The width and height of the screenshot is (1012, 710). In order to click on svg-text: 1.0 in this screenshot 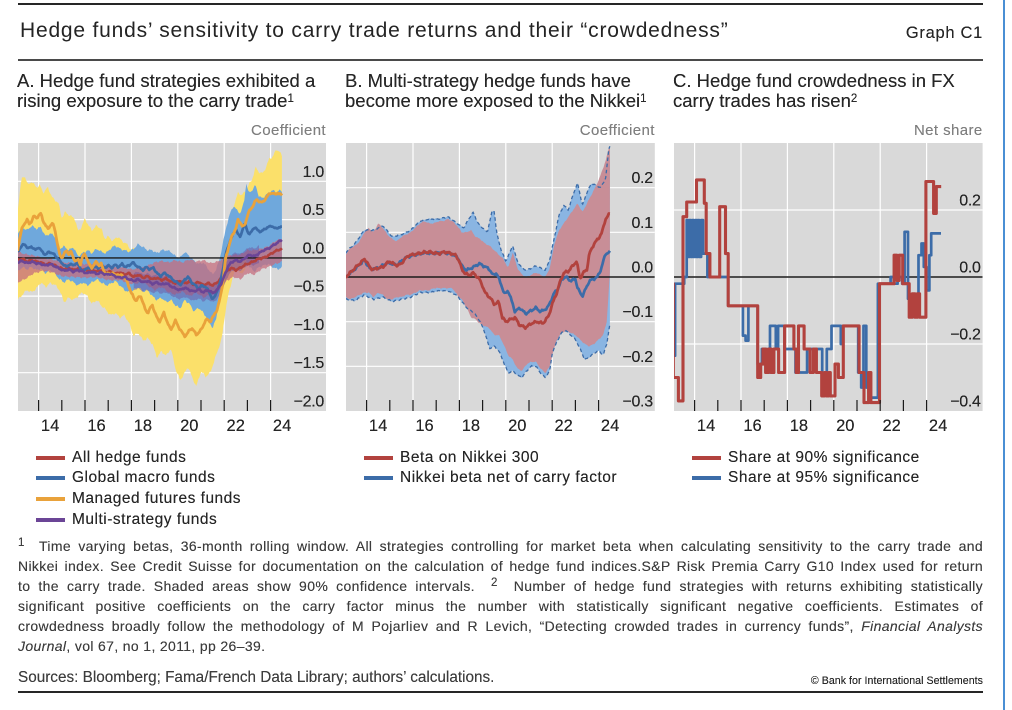, I will do `click(314, 172)`.